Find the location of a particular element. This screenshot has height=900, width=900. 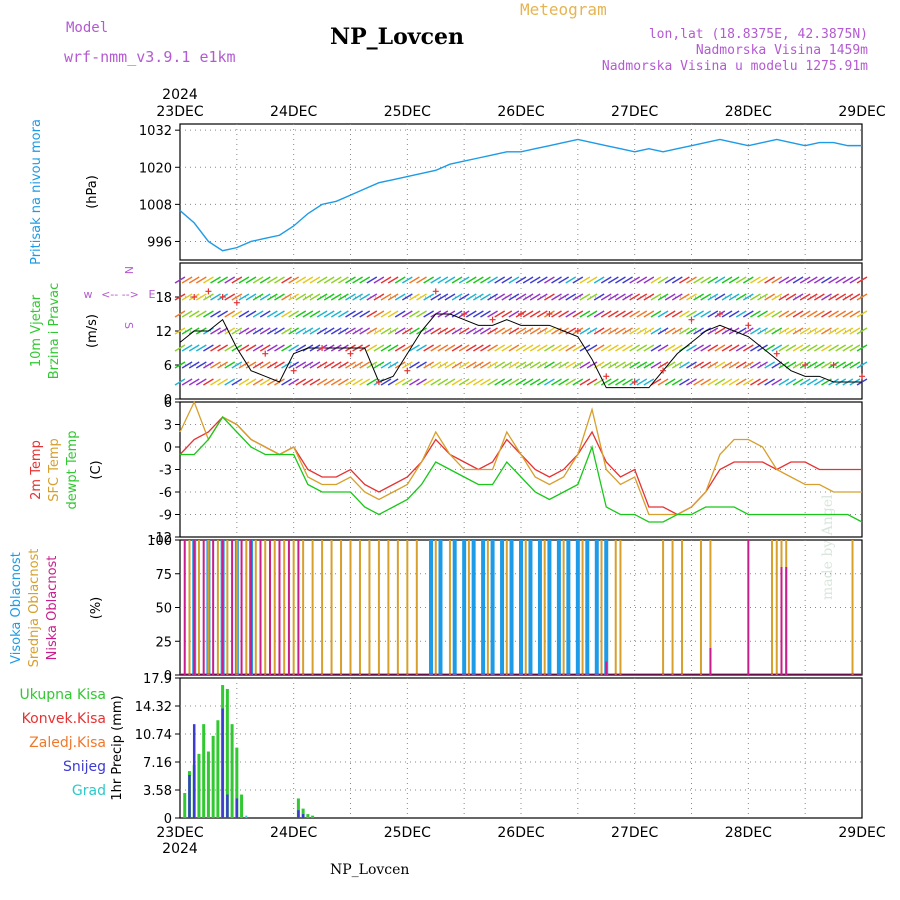

pressure-tick-label: 1008 is located at coordinates (155, 205).